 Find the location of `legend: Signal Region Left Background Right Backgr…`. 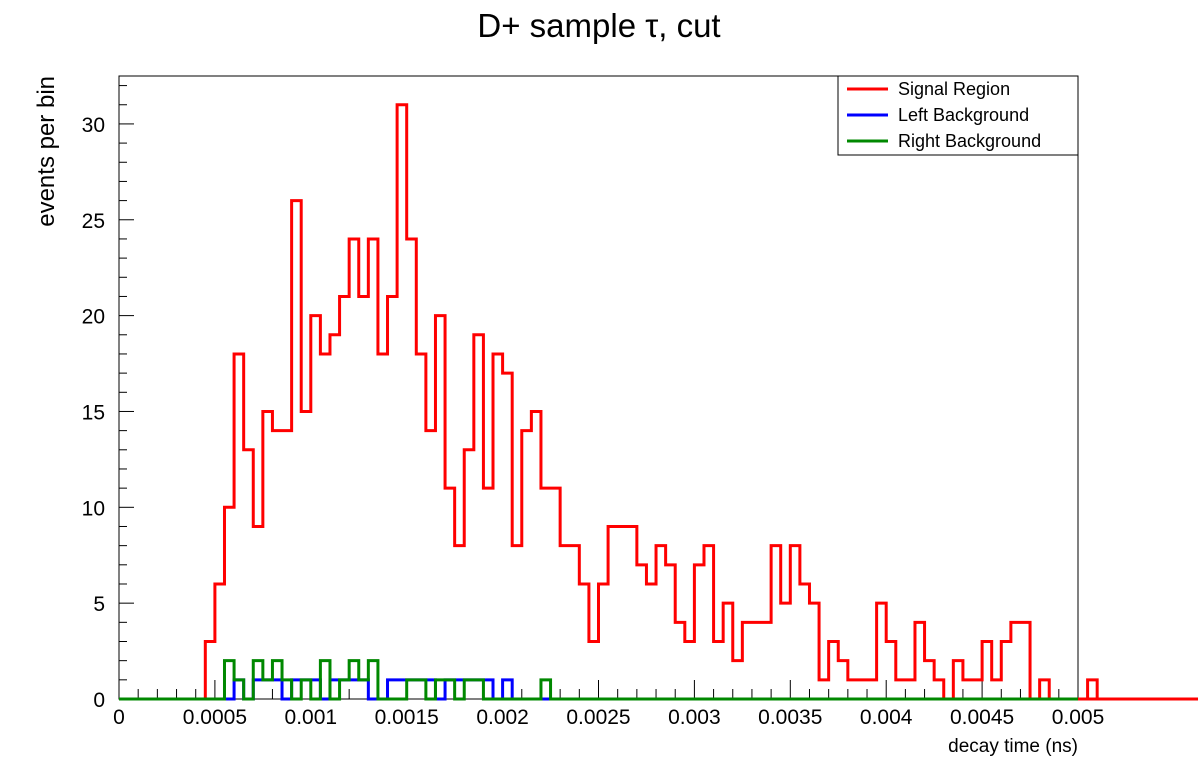

legend: Signal Region Left Background Right Backgr… is located at coordinates (958, 115).